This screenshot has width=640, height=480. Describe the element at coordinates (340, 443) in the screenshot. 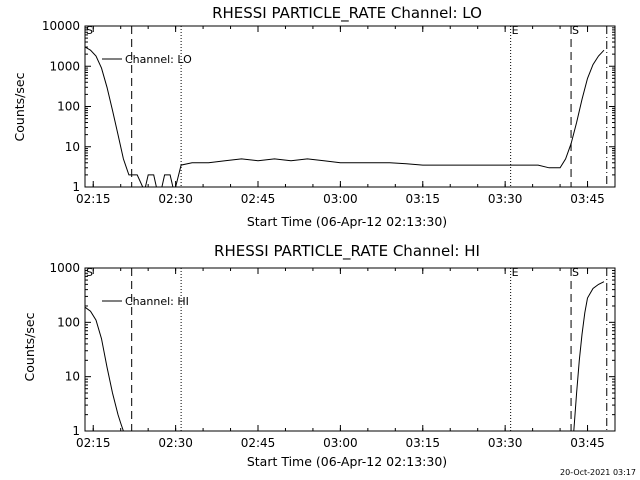

I see `hi-x-tick-label: 03:00` at that location.